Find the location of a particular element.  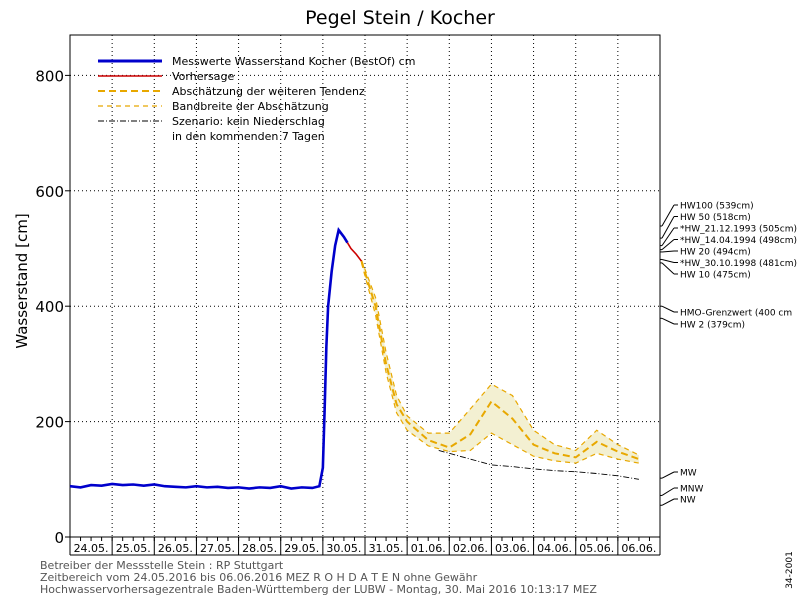

legend-label: Vorhersage is located at coordinates (203, 76).